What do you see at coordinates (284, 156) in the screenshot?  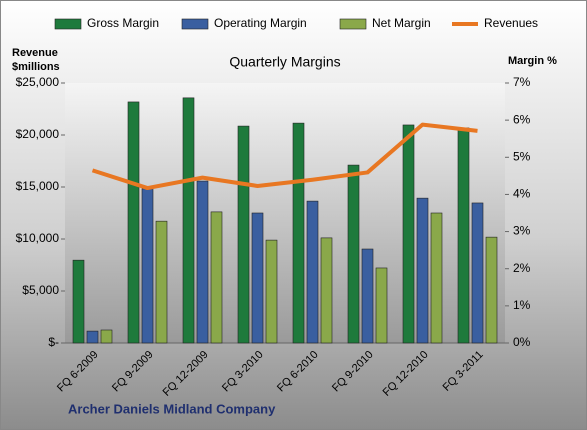 I see `line` at bounding box center [284, 156].